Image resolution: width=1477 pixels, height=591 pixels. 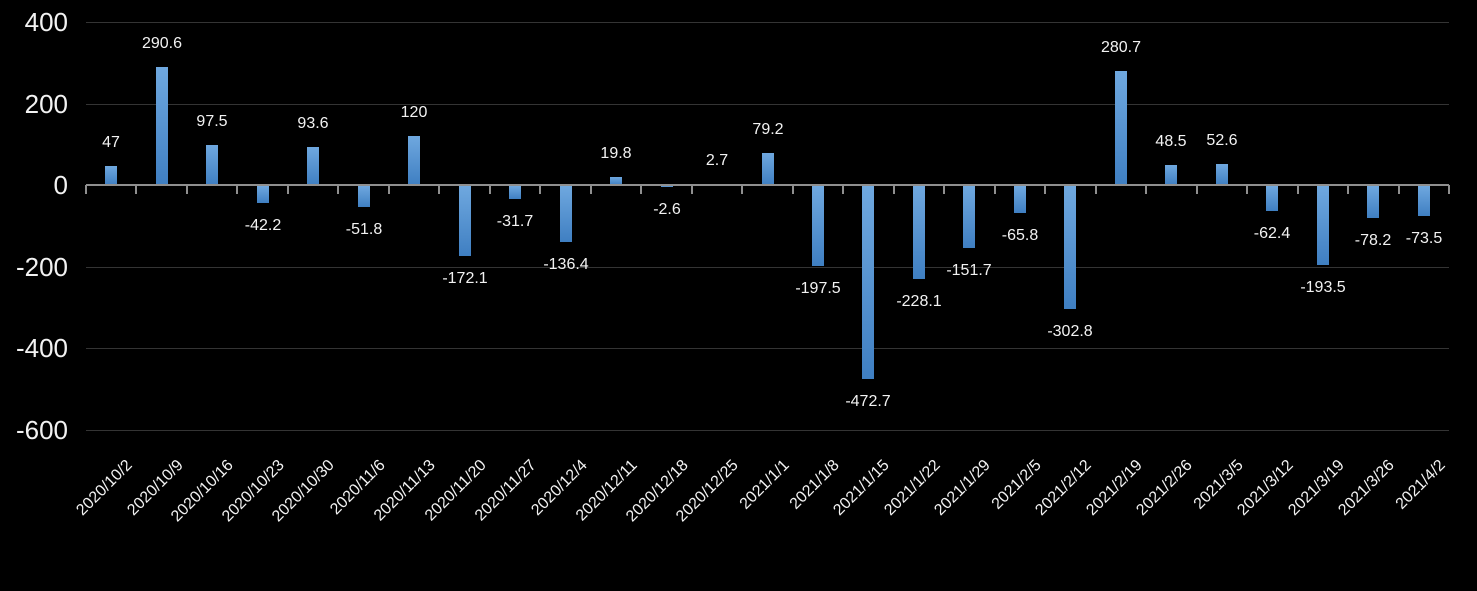 I want to click on data-label: -2.6, so click(x=667, y=209).